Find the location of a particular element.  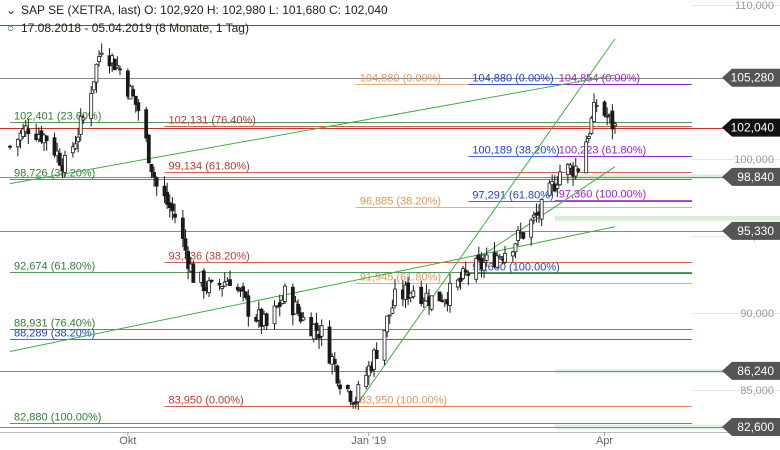

price-tag-label: 95,330 is located at coordinates (755, 231).